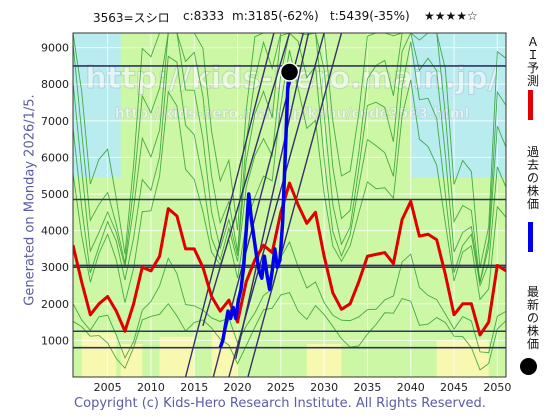 The width and height of the screenshot is (560, 420). What do you see at coordinates (528, 366) in the screenshot?
I see `legend-latest-price-marker` at bounding box center [528, 366].